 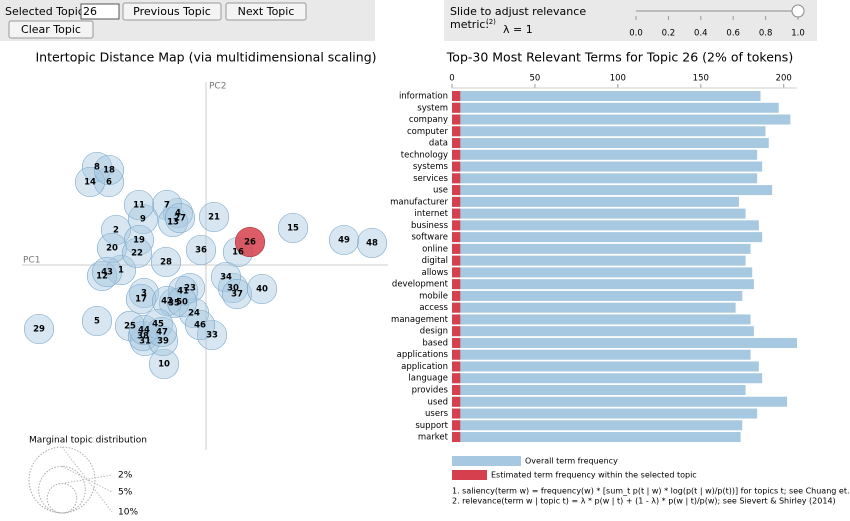 I want to click on previous-button, so click(x=172, y=11).